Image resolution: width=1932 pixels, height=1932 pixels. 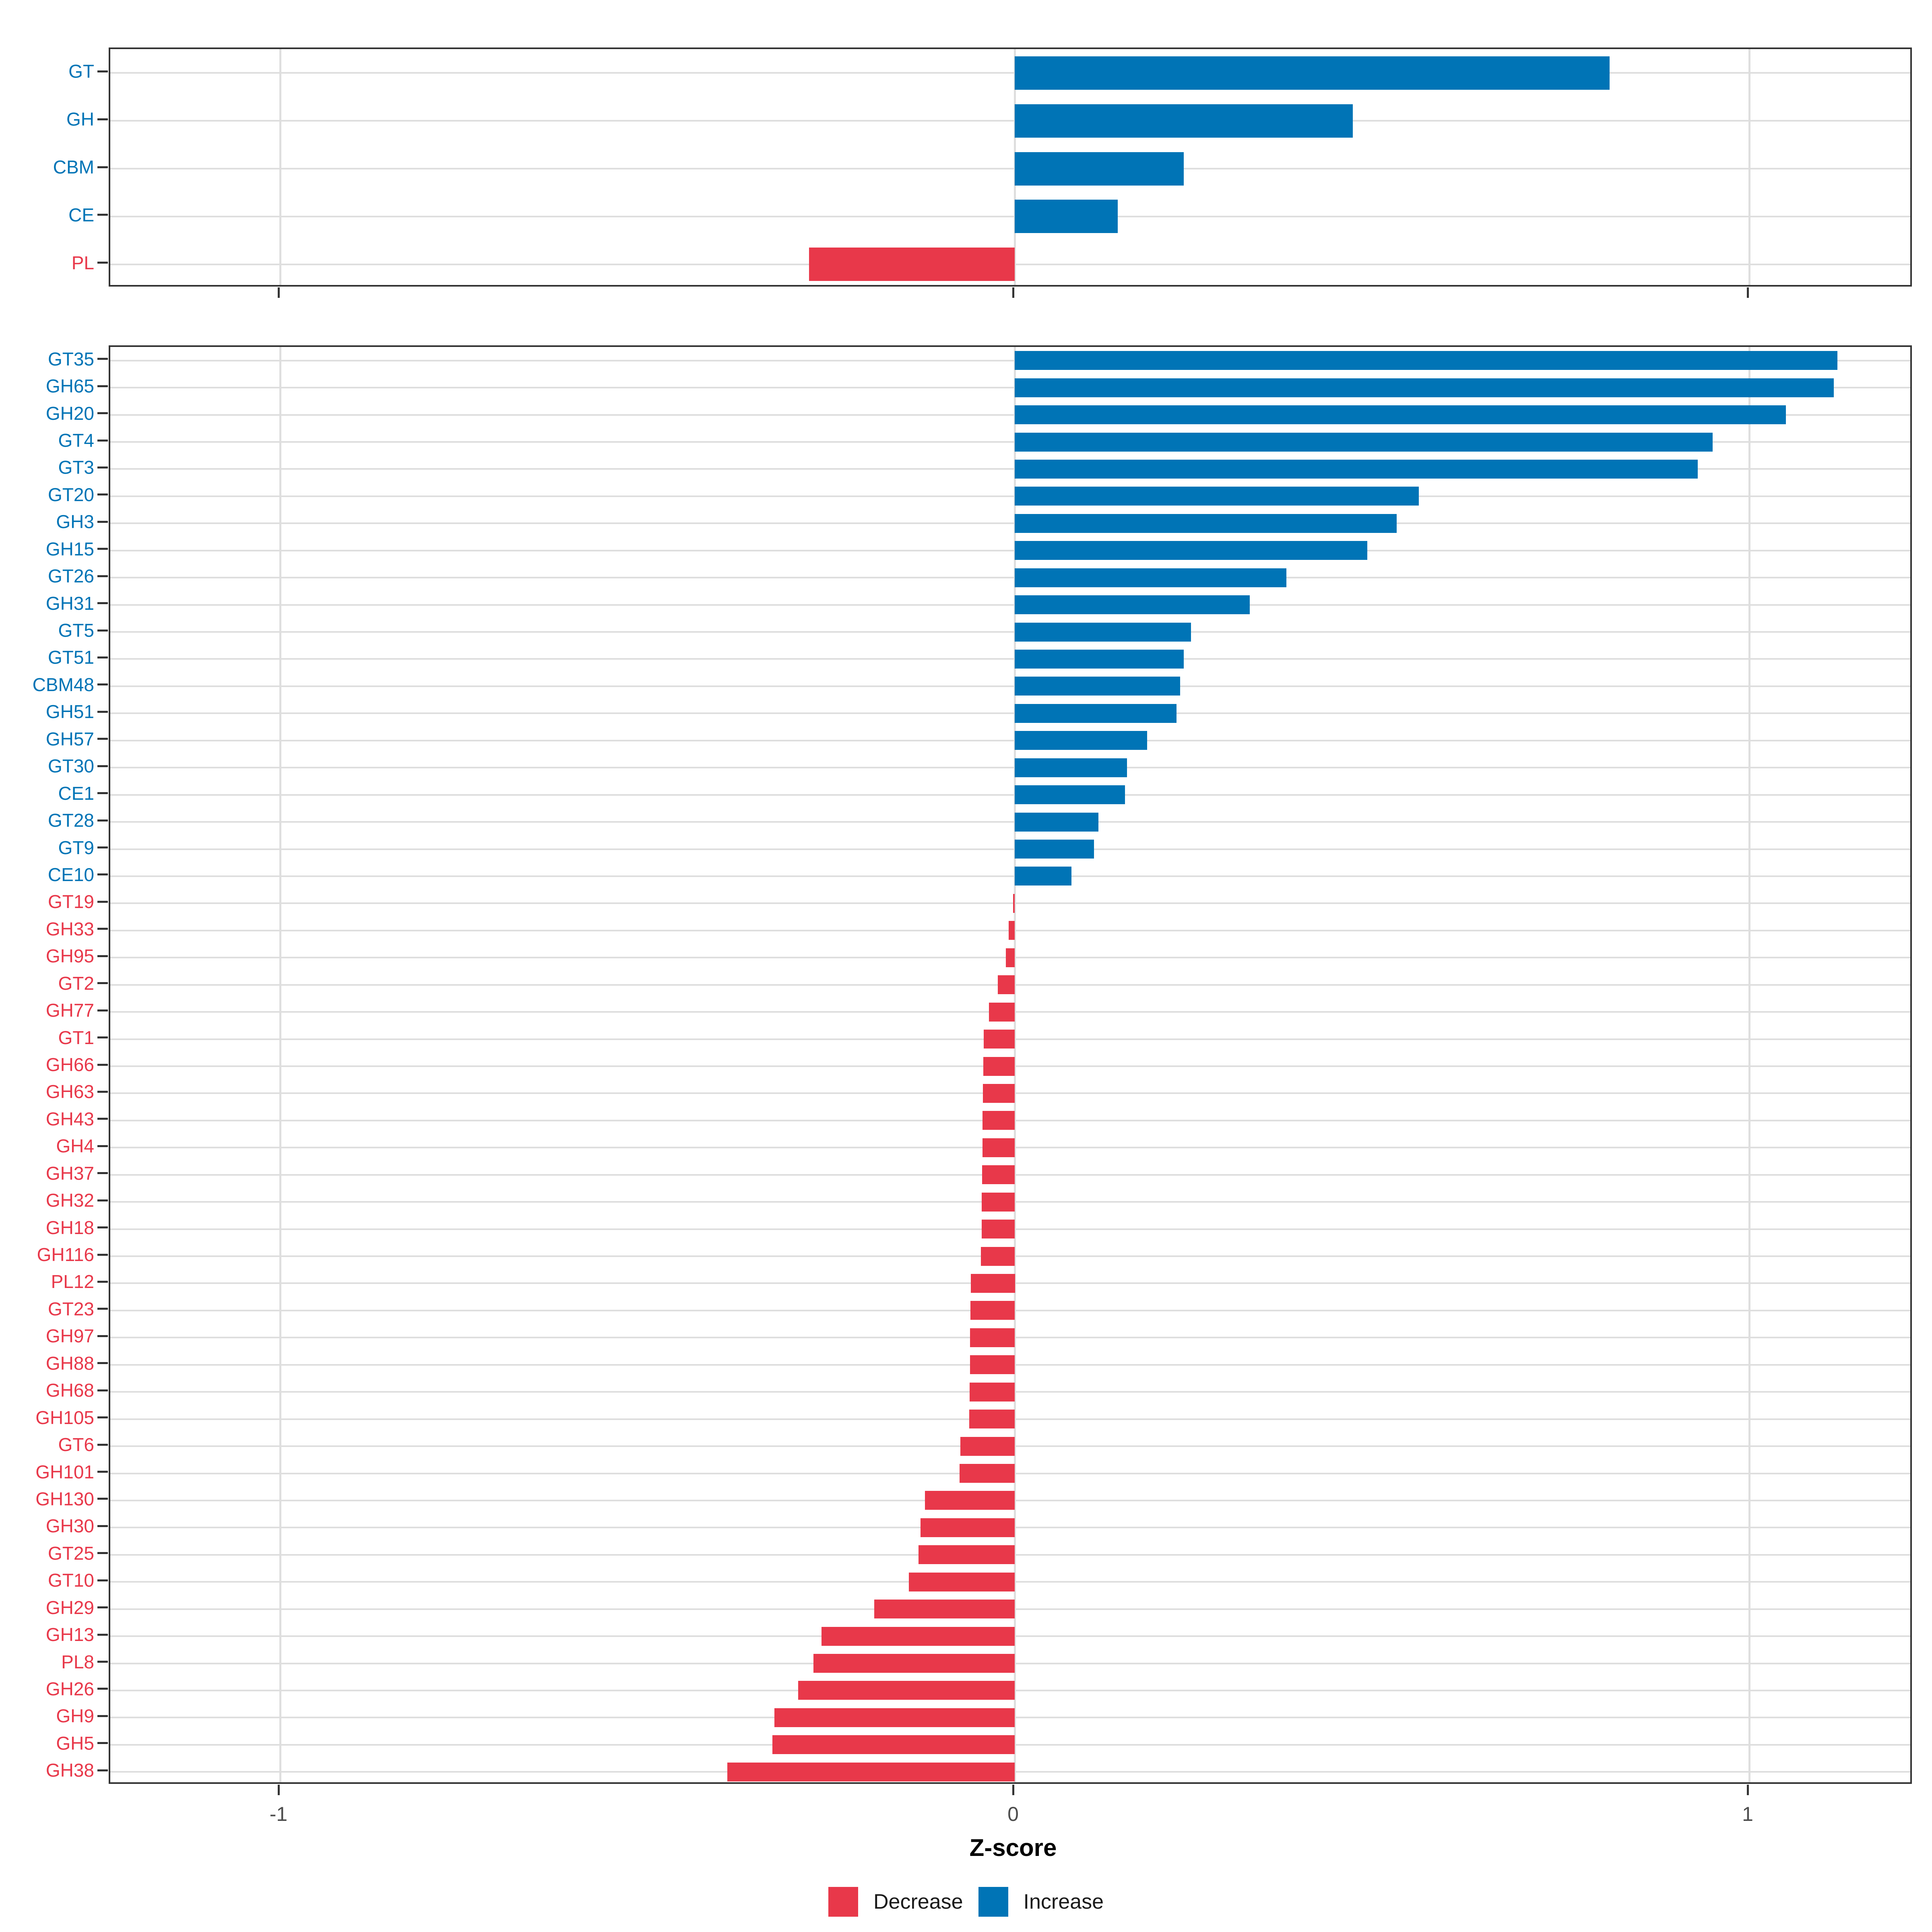 What do you see at coordinates (1013, 1848) in the screenshot?
I see `x-axis-title: Z-score` at bounding box center [1013, 1848].